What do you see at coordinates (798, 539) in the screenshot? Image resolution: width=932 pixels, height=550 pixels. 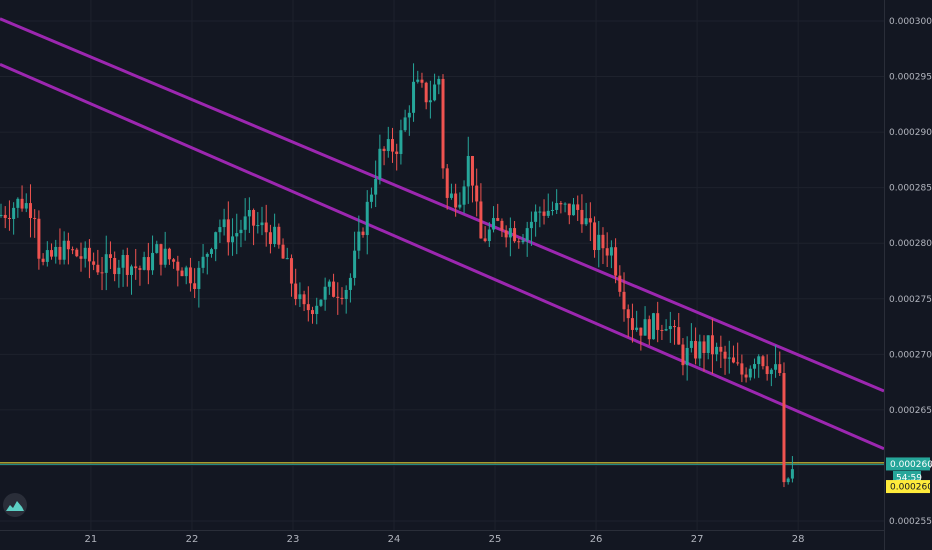 I see `time-tick-label: 28` at bounding box center [798, 539].